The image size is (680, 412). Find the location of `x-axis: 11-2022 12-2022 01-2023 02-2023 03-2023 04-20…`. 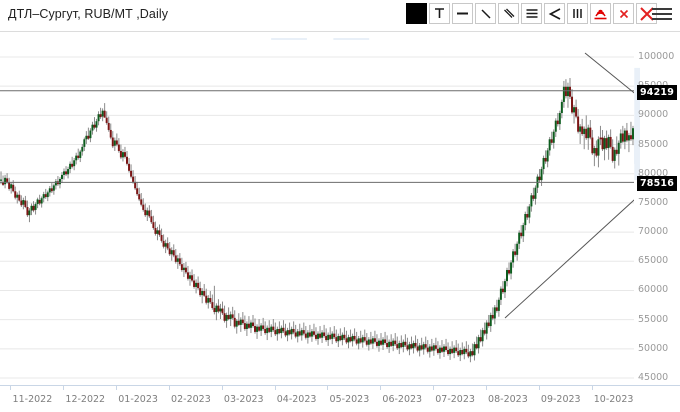

x-axis: 11-2022 12-2022 01-2023 02-2023 03-2023 04-20… is located at coordinates (340, 398).